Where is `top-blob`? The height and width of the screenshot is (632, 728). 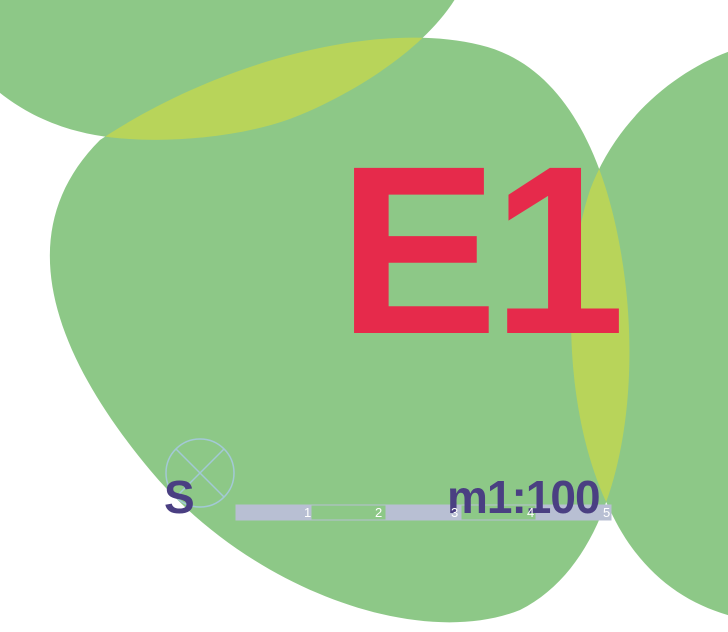 top-blob is located at coordinates (227, 70).